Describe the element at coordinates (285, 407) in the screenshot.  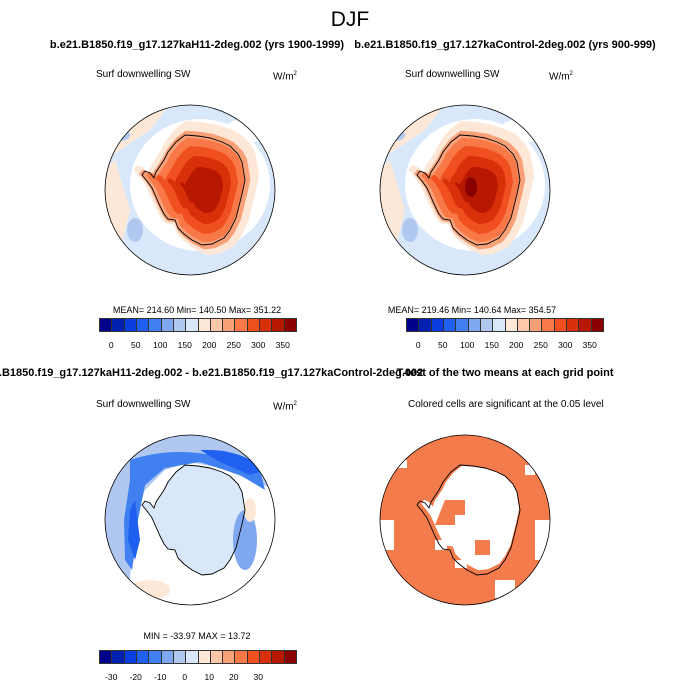
I see `panel3-units: W/m2` at that location.